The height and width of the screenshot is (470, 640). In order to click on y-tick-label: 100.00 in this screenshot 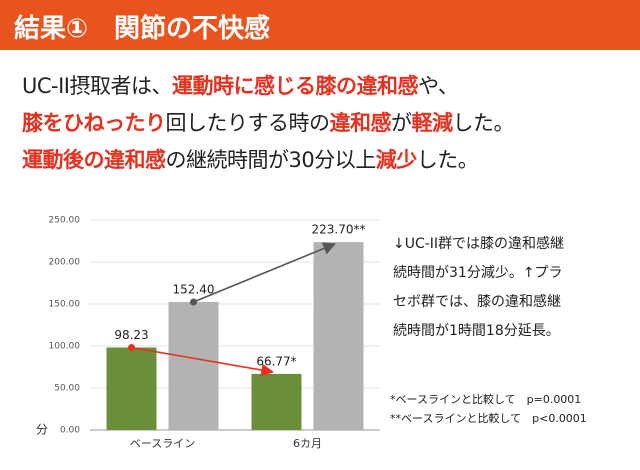, I will do `click(65, 347)`.